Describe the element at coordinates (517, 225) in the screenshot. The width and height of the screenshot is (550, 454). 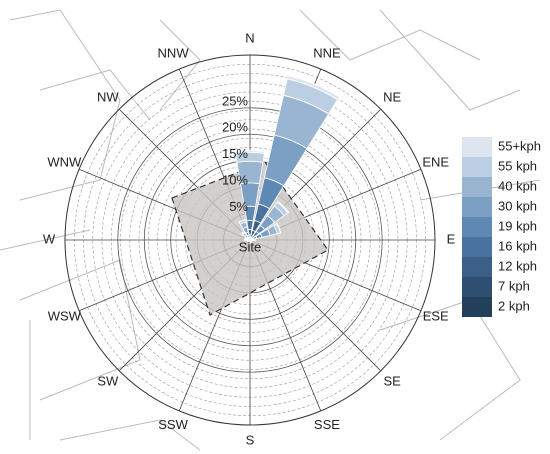
I see `legend-label: 19 kph` at that location.